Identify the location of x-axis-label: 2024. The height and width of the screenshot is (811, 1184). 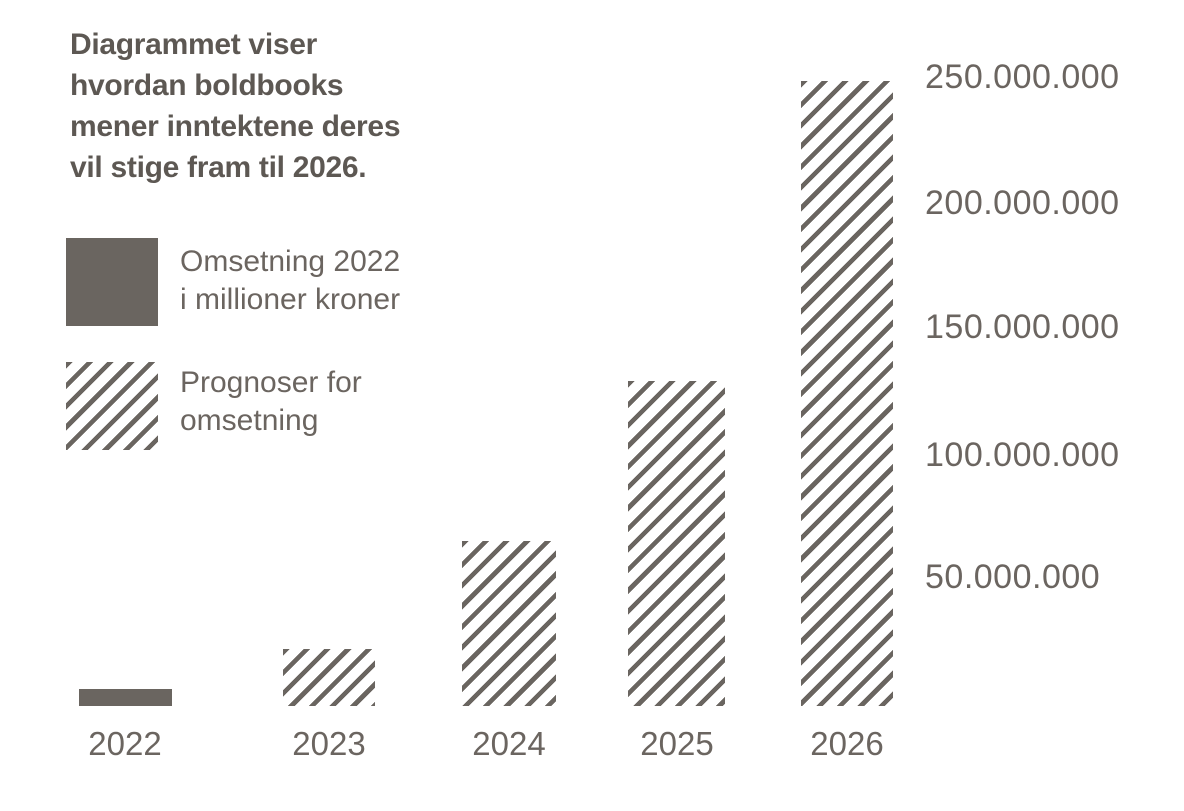
(509, 743).